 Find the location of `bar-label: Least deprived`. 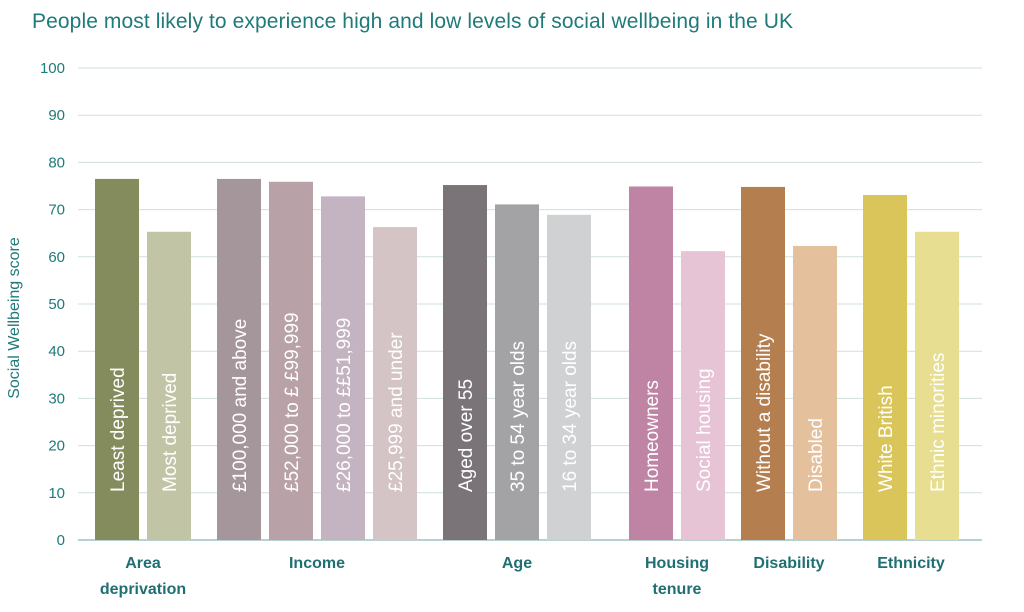

bar-label: Least deprived is located at coordinates (118, 429).